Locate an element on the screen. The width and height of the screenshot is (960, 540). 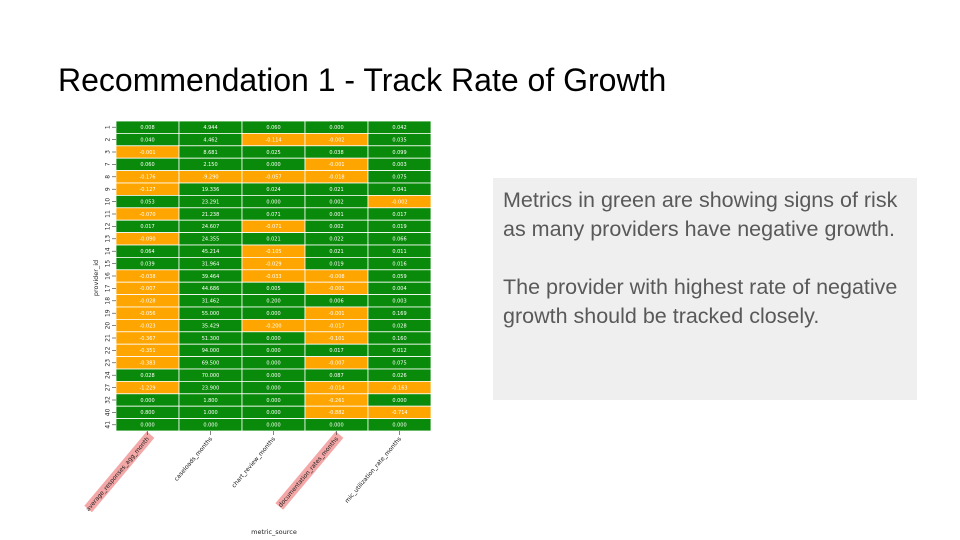
row-tick-label: 20 is located at coordinates (108, 326).